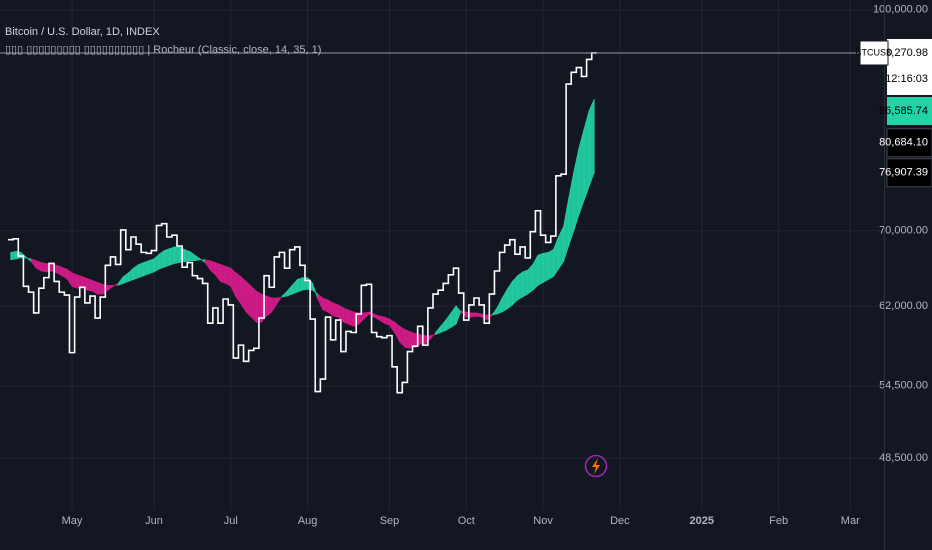 The width and height of the screenshot is (932, 550). Describe the element at coordinates (850, 521) in the screenshot. I see `x-tick-label: Mar` at that location.